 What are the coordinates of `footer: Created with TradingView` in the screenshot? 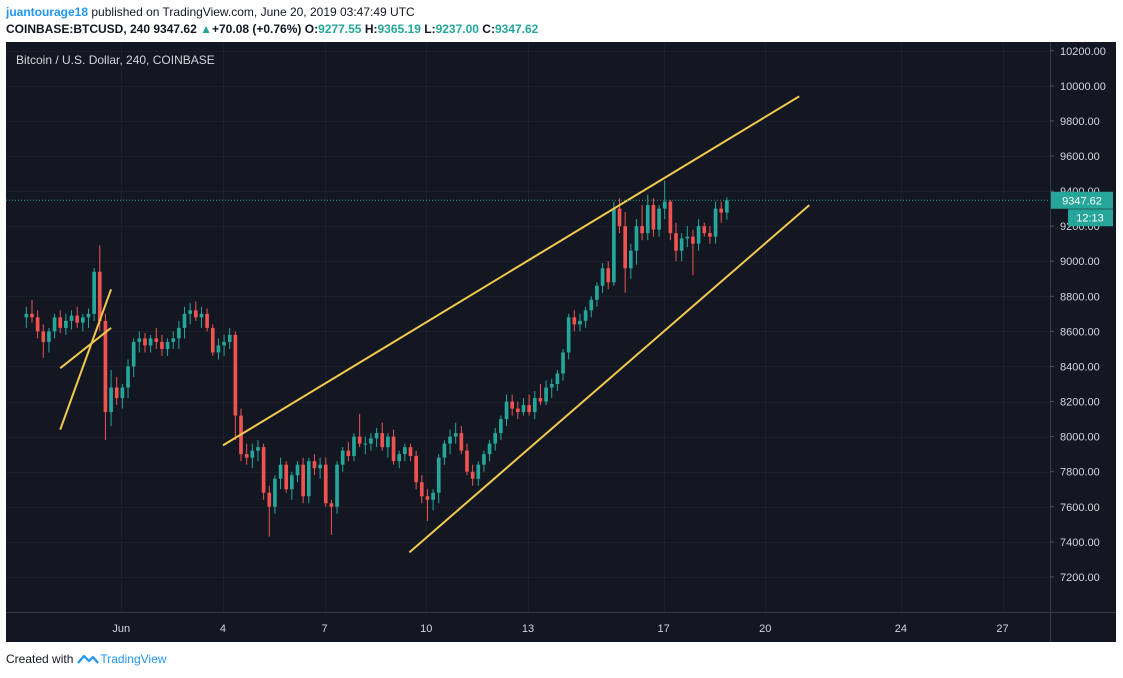 It's located at (86, 659).